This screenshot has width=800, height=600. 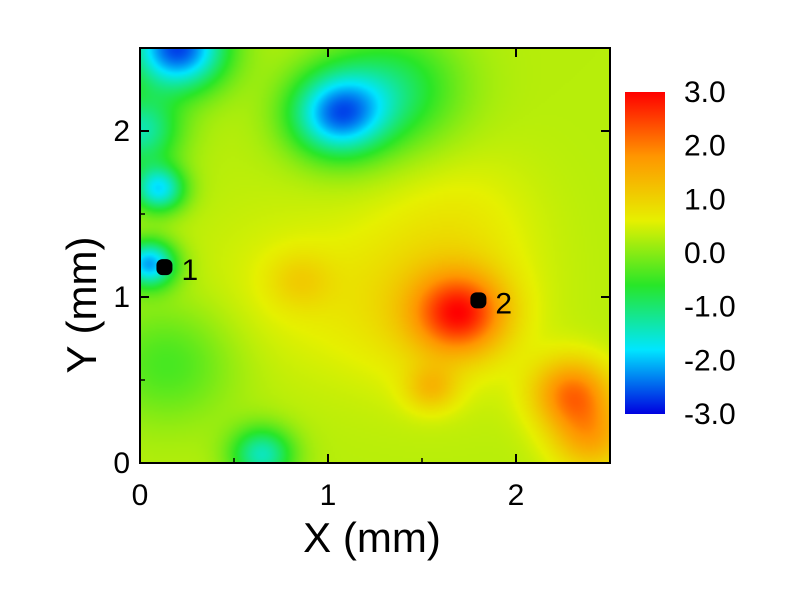 What do you see at coordinates (189, 270) in the screenshot?
I see `marker-label: 1` at bounding box center [189, 270].